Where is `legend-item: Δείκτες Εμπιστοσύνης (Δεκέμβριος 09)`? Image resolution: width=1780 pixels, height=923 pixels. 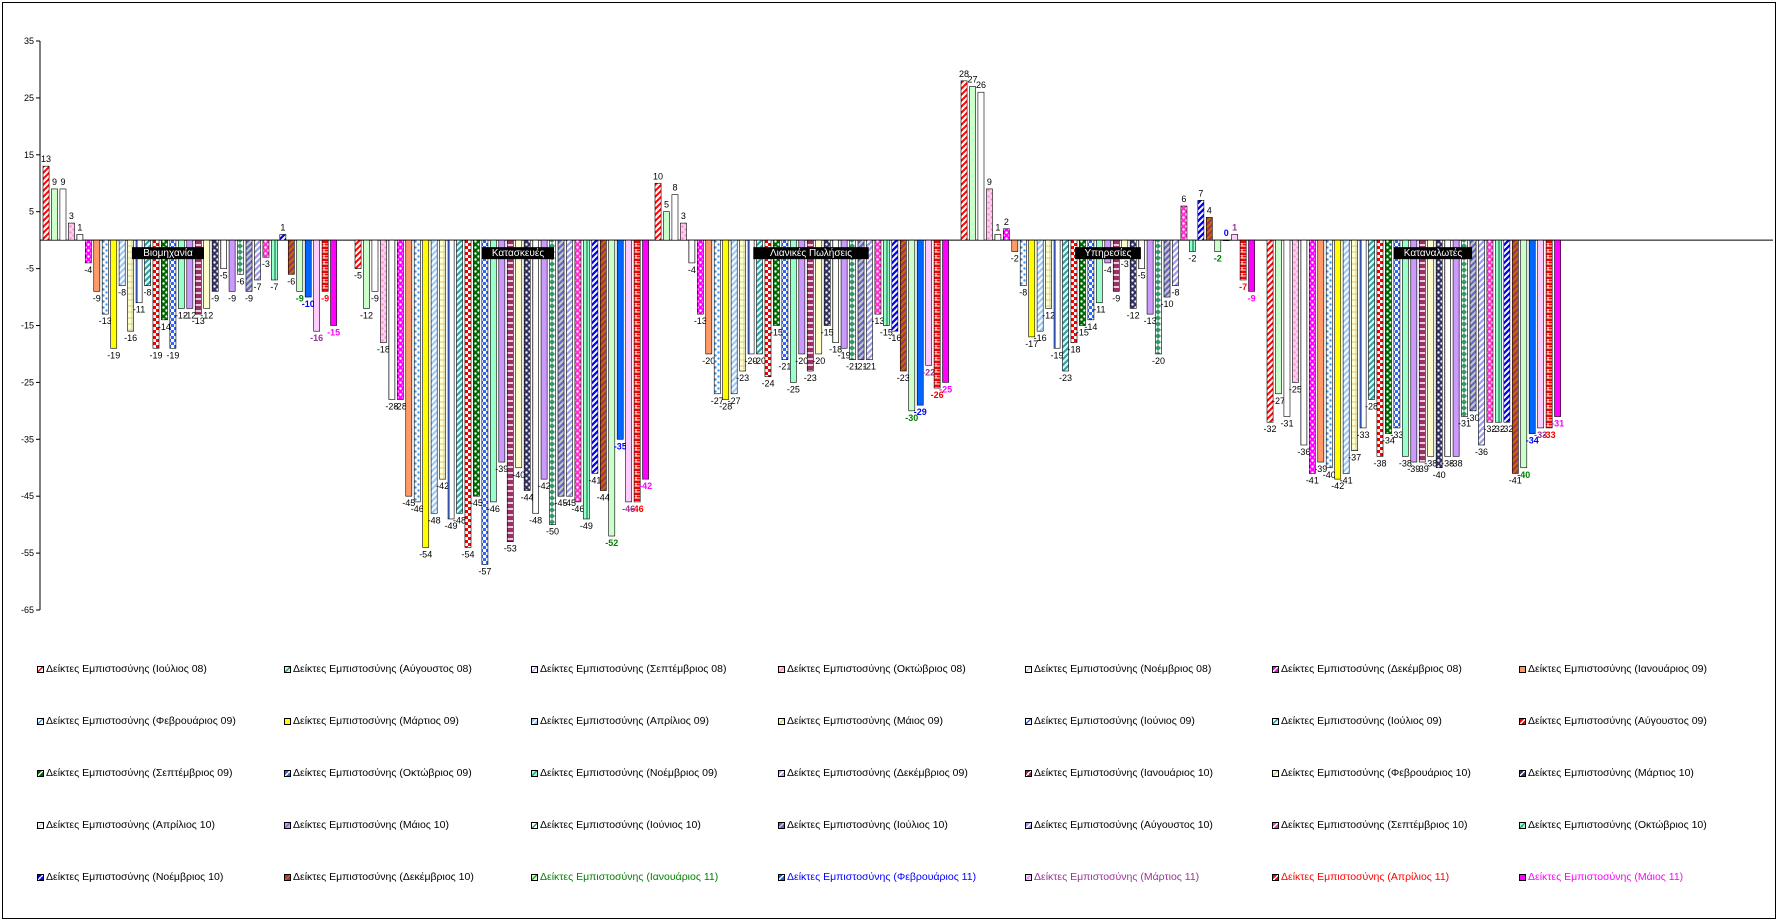
legend-item: Δείκτες Εμπιστοσύνης (Δεκέμβριος 09) is located at coordinates (873, 773).